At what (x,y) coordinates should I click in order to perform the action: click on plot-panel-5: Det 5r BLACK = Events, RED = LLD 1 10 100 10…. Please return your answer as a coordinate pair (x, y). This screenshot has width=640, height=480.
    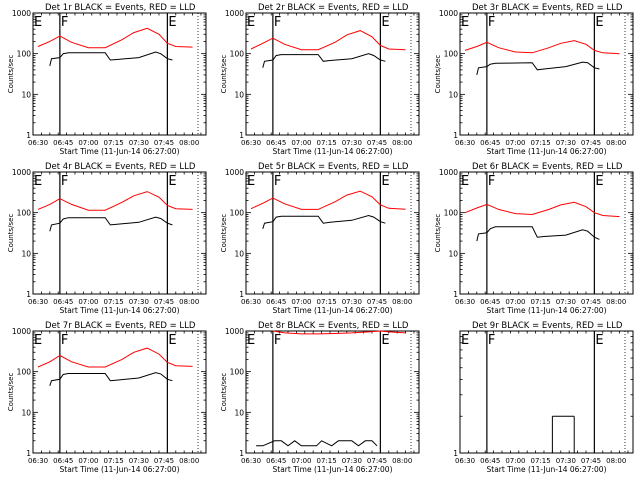
    Looking at the image, I should click on (320, 238).